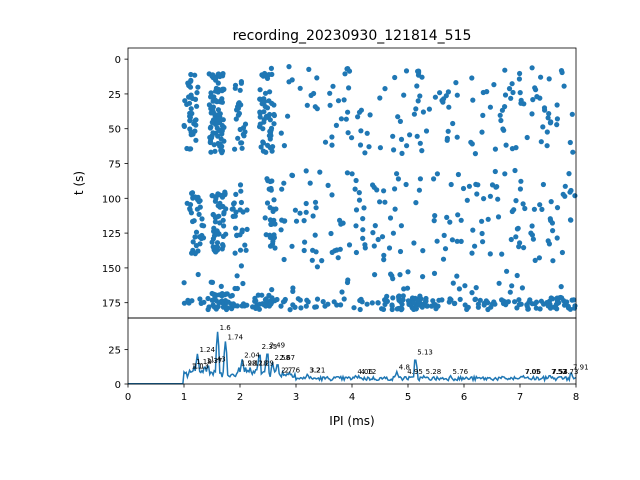 The image size is (640, 480). What do you see at coordinates (369, 372) in the screenshot?
I see `peak-label: 4.12` at bounding box center [369, 372].